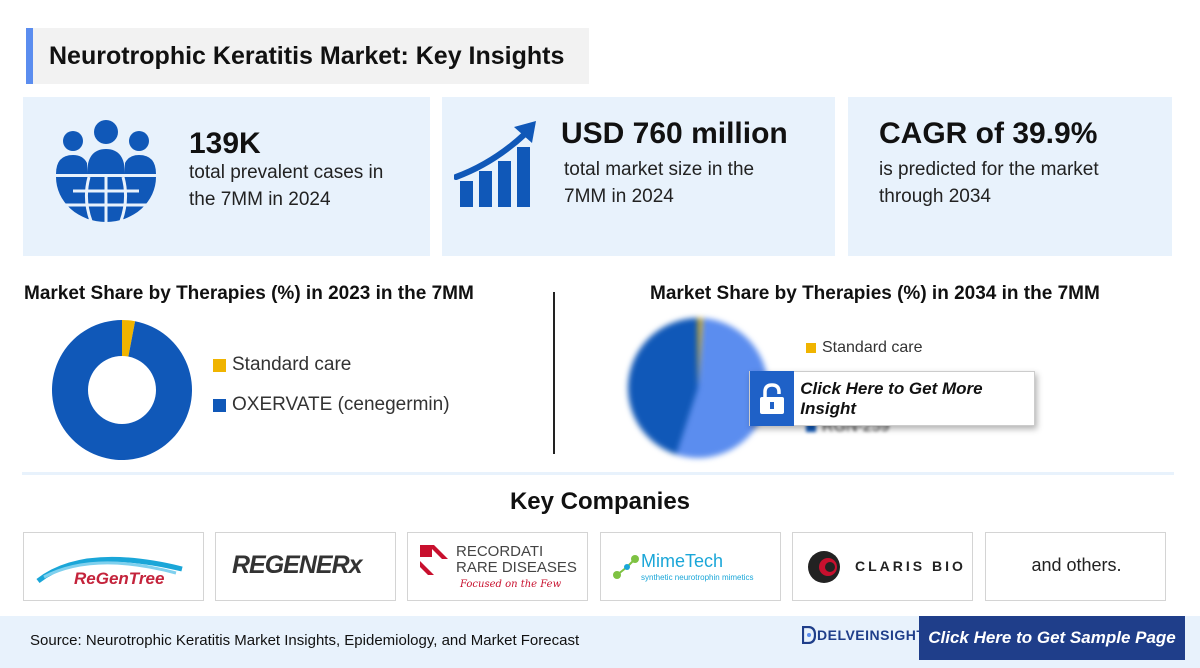  What do you see at coordinates (225, 143) in the screenshot?
I see `stat-value: 139K` at bounding box center [225, 143].